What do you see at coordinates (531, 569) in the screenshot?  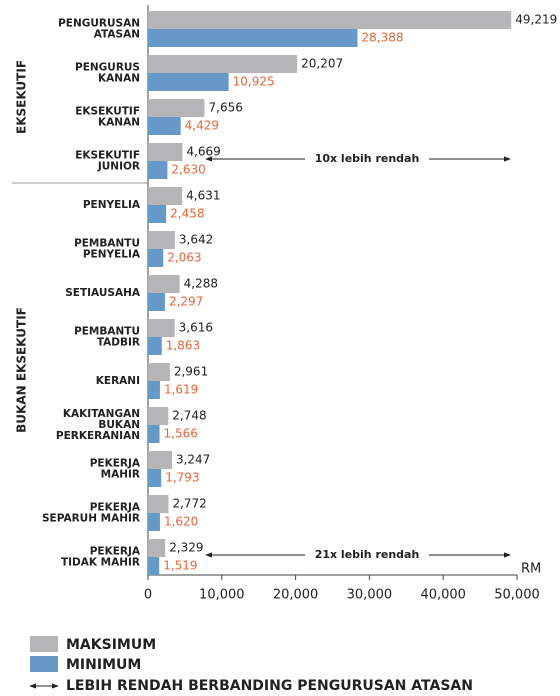 I see `x-axis-label: RM` at bounding box center [531, 569].